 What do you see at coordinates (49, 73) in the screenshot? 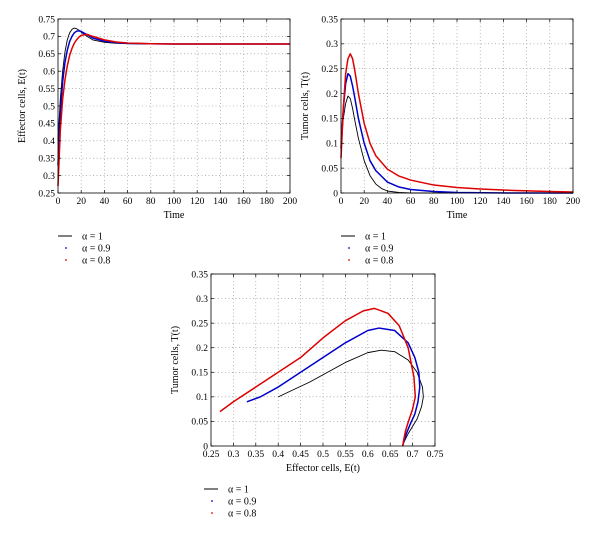
I see `y-tick-label: 0.6` at bounding box center [49, 73].